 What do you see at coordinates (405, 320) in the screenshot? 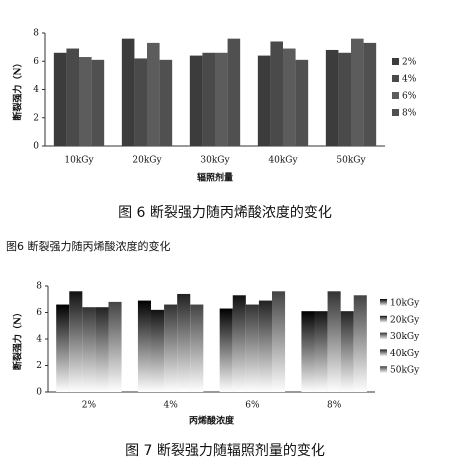
I see `legend-label: 20kGy` at bounding box center [405, 320].